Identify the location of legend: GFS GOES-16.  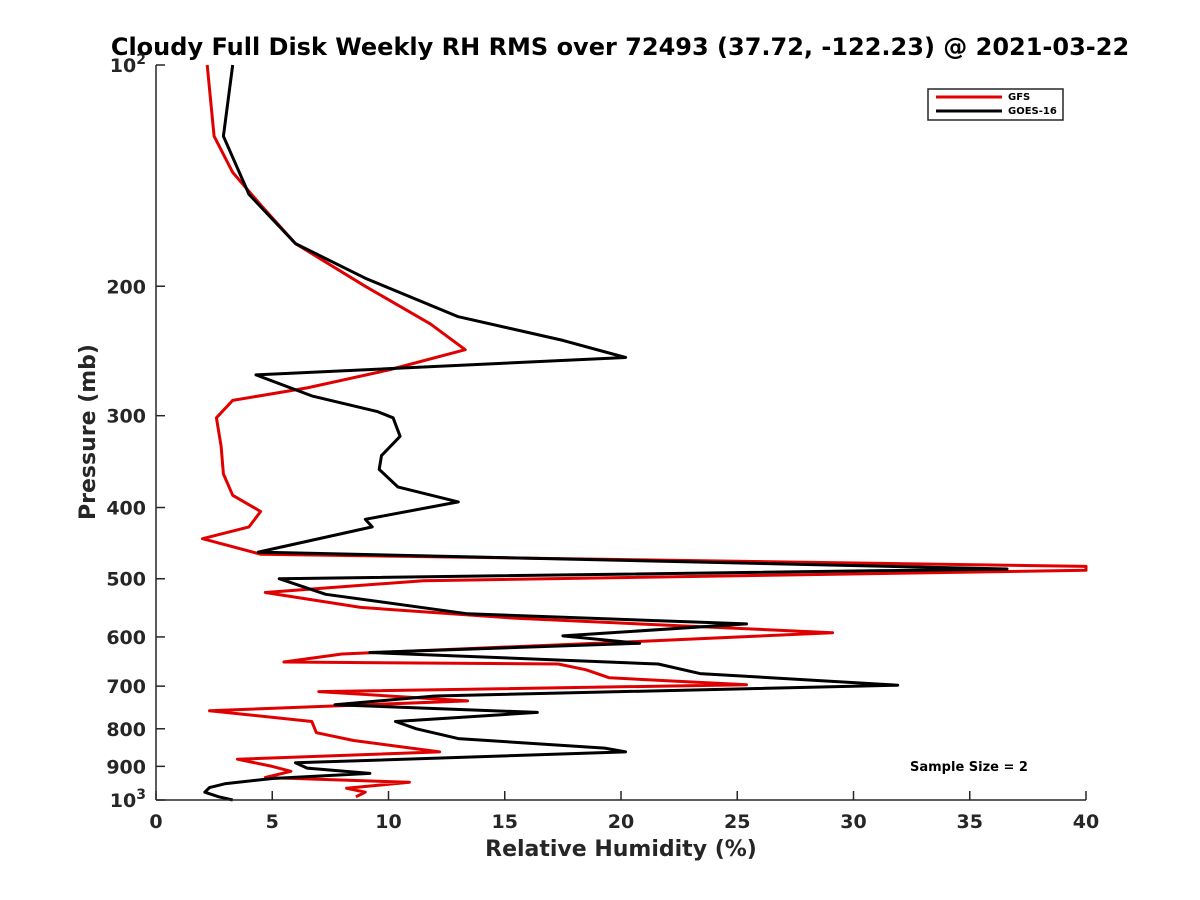
(995, 104).